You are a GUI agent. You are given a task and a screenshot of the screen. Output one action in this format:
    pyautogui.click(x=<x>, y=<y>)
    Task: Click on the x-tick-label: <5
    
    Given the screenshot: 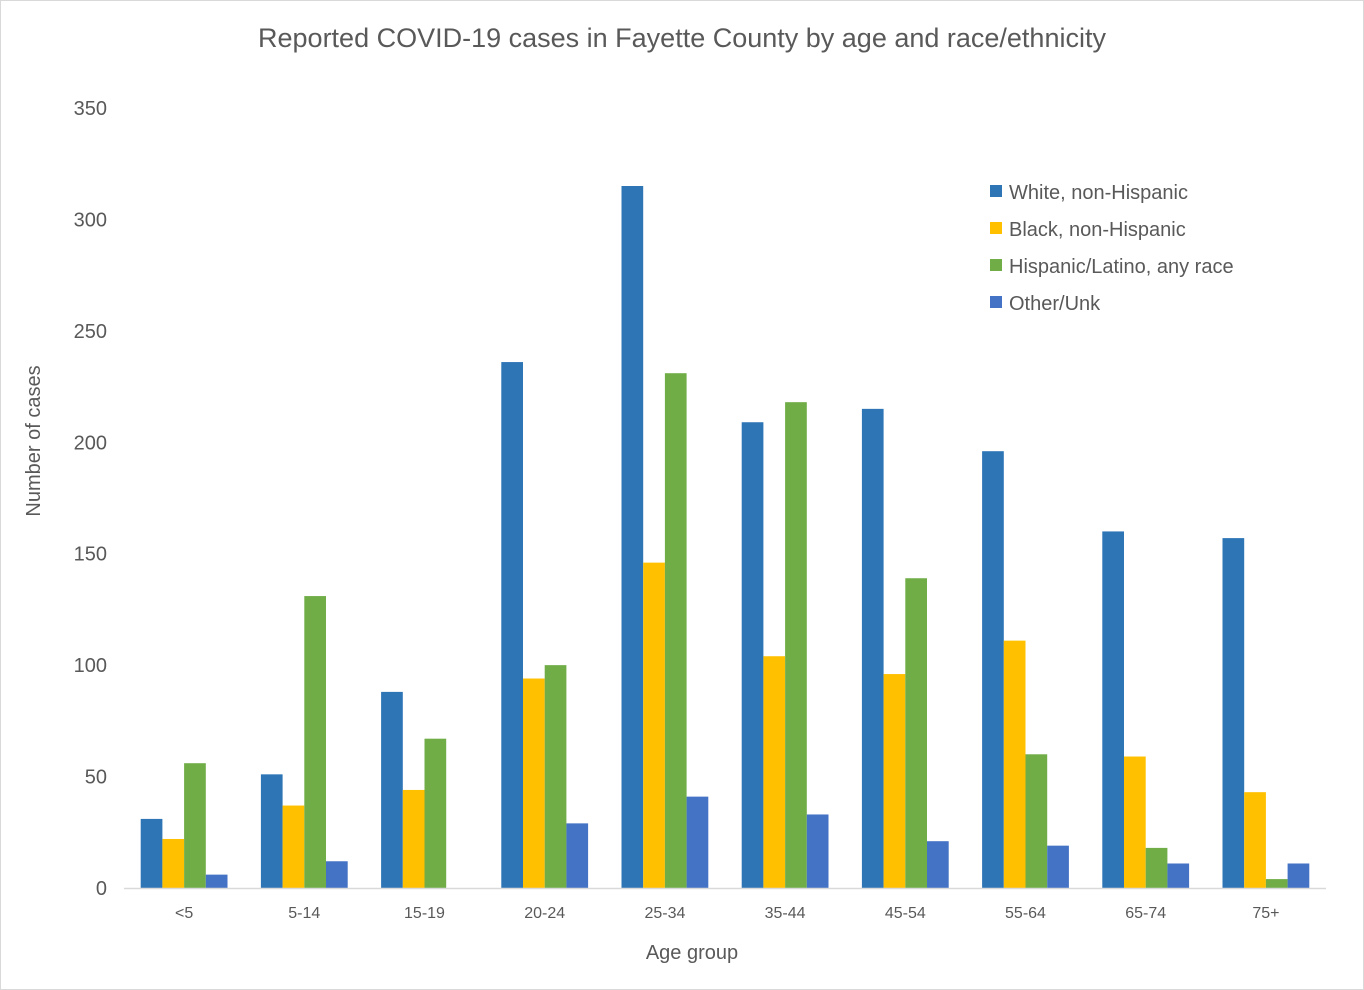 What is the action you would take?
    pyautogui.click(x=184, y=913)
    